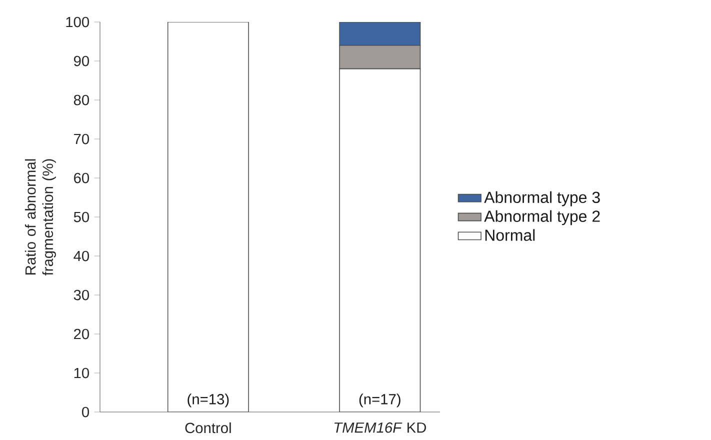 The height and width of the screenshot is (440, 711). What do you see at coordinates (208, 401) in the screenshot?
I see `annotation: (n=13)` at bounding box center [208, 401].